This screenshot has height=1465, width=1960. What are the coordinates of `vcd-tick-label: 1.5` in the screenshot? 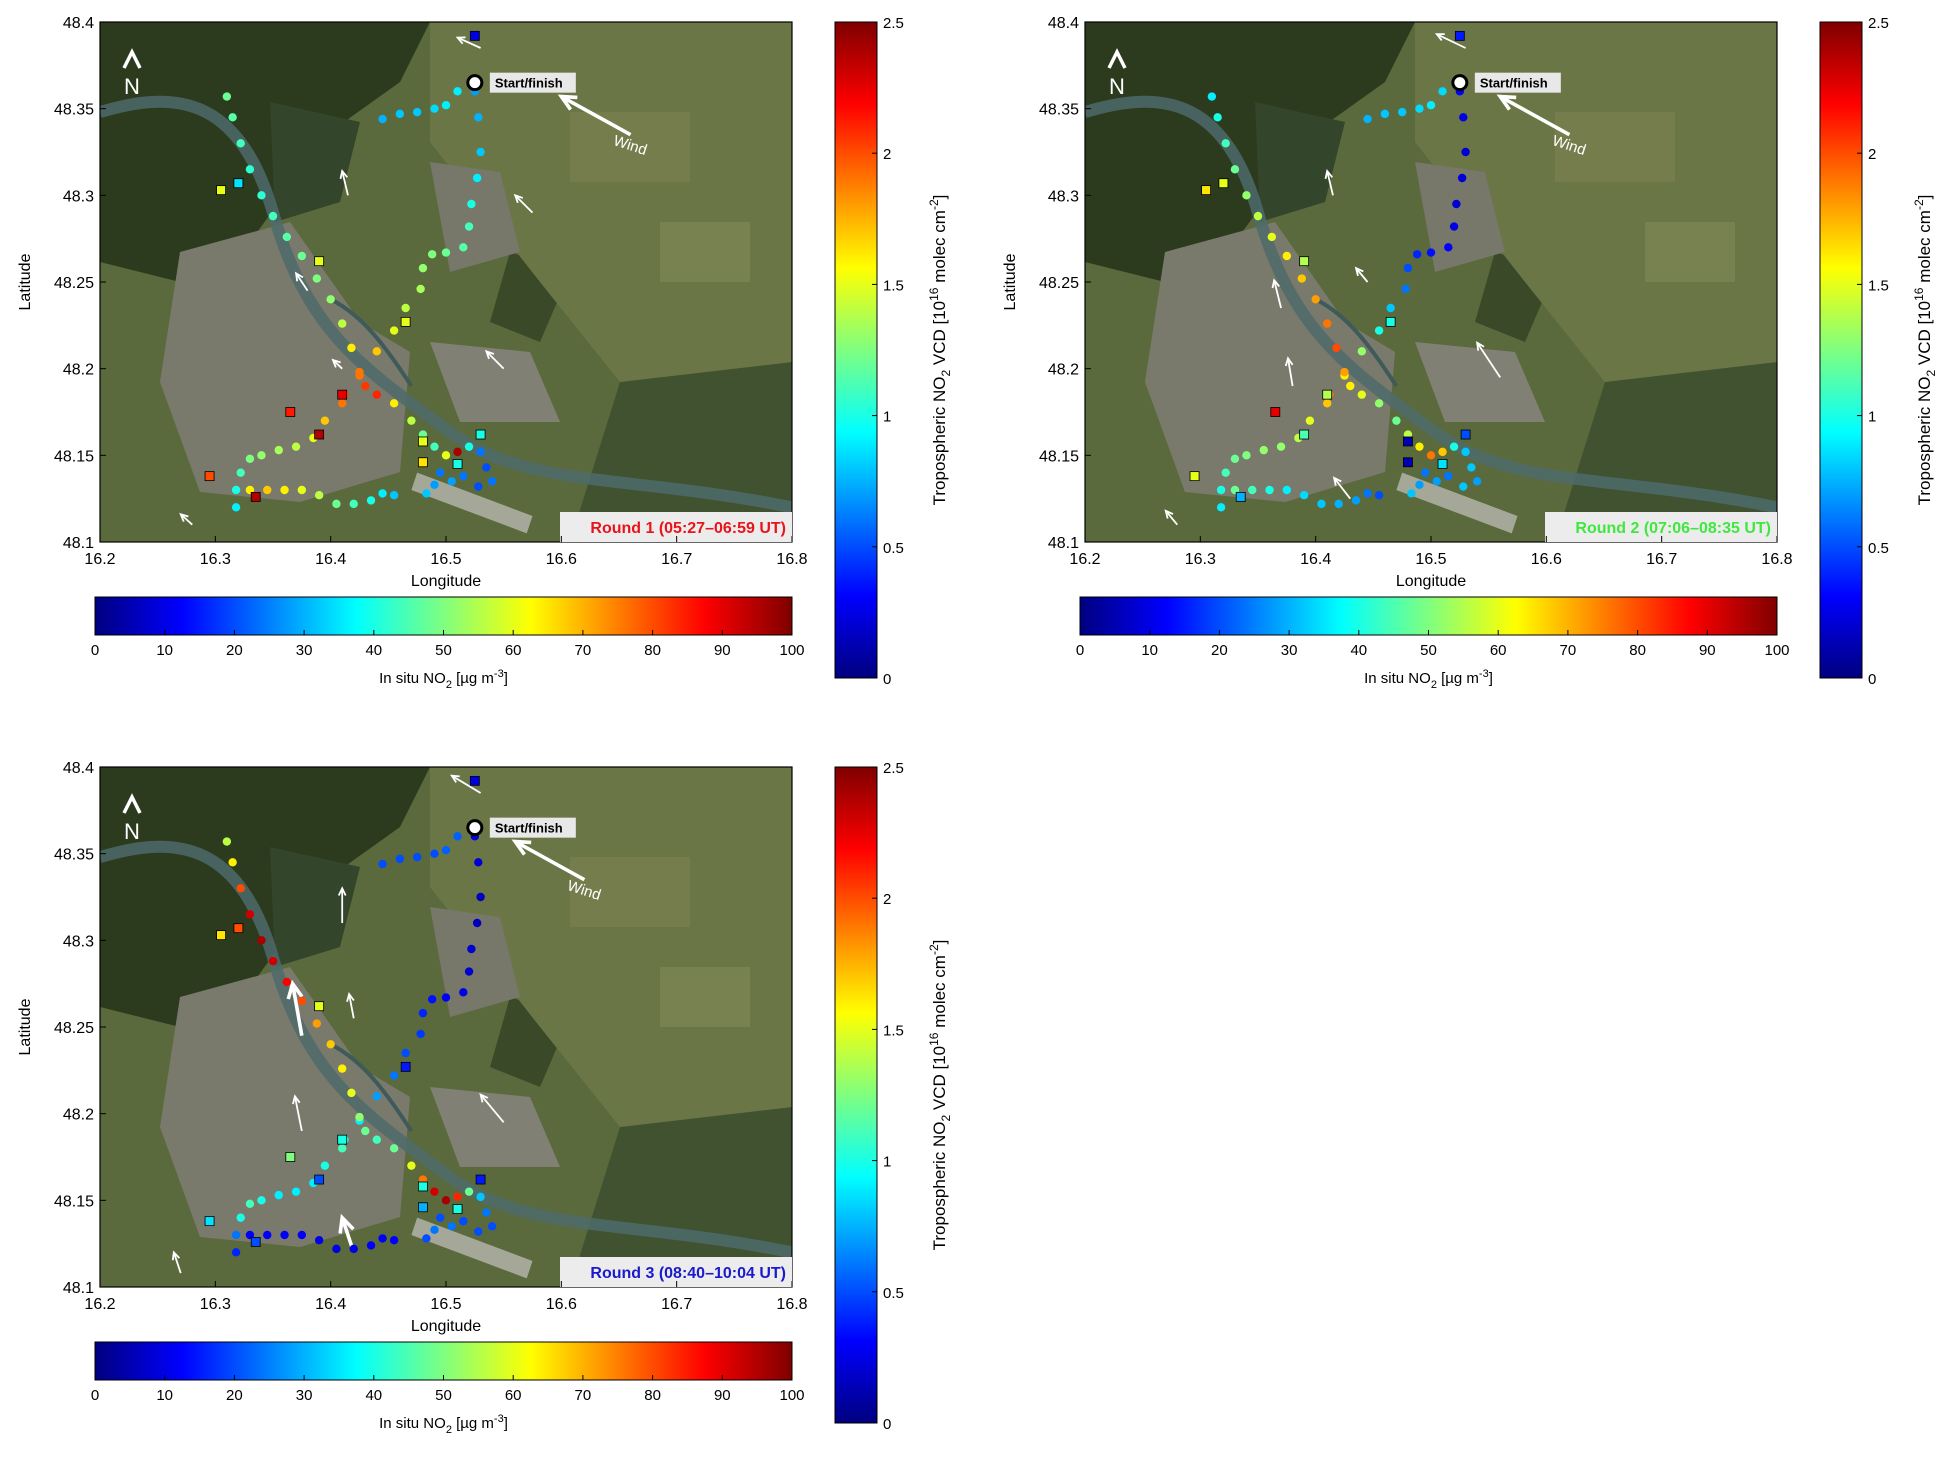 It's located at (1878, 285).